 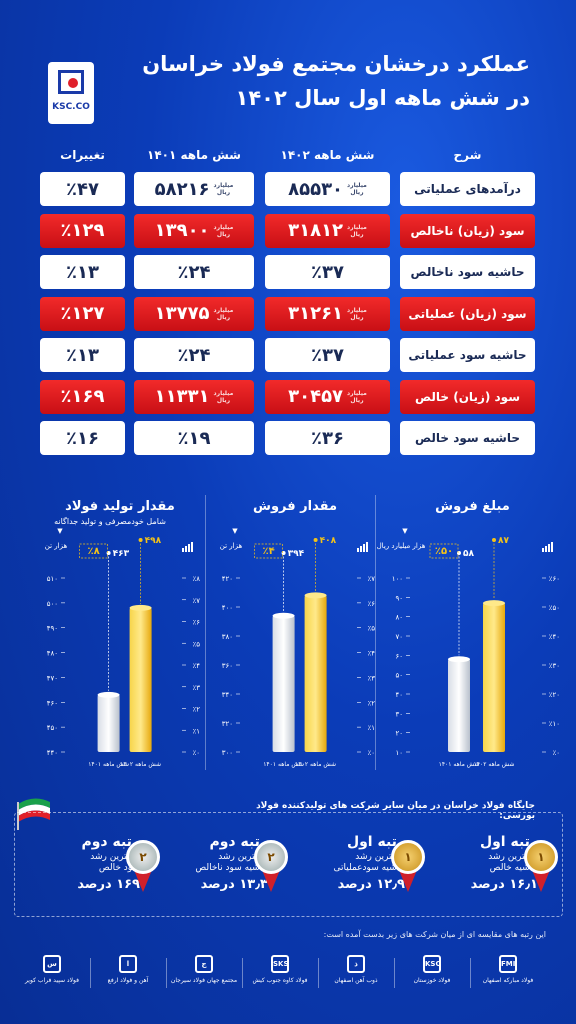 What do you see at coordinates (110, 521) in the screenshot?
I see `chart-subtitle: شامل خودمصرفی و تولید جداگانه` at bounding box center [110, 521].